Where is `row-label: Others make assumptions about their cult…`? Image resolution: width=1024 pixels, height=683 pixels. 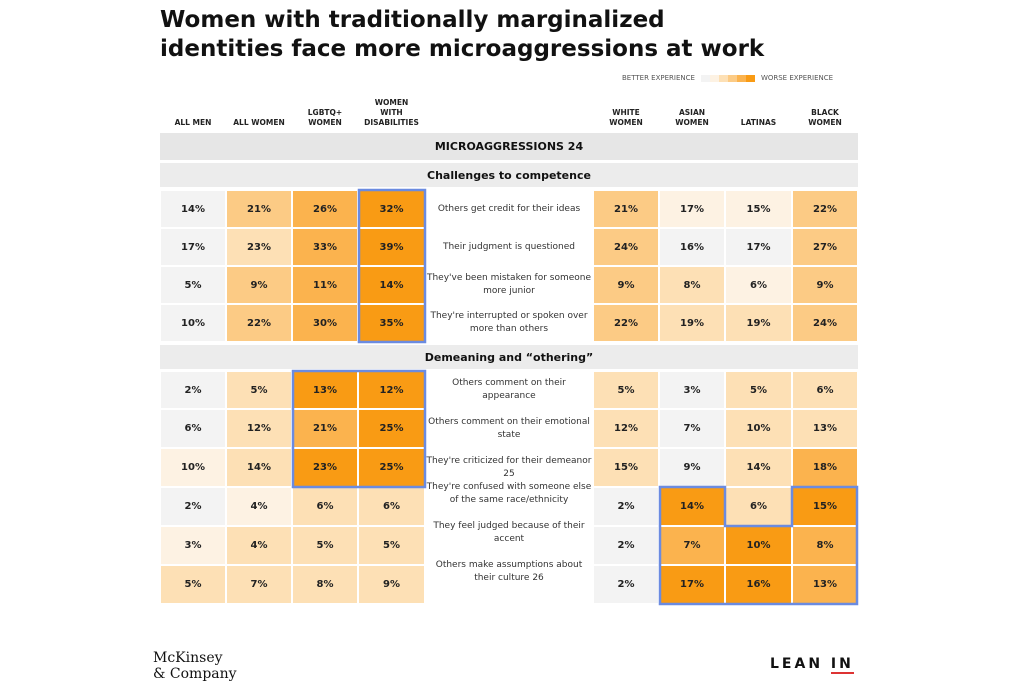 row-label: Others make assumptions about their cult… is located at coordinates (509, 571).